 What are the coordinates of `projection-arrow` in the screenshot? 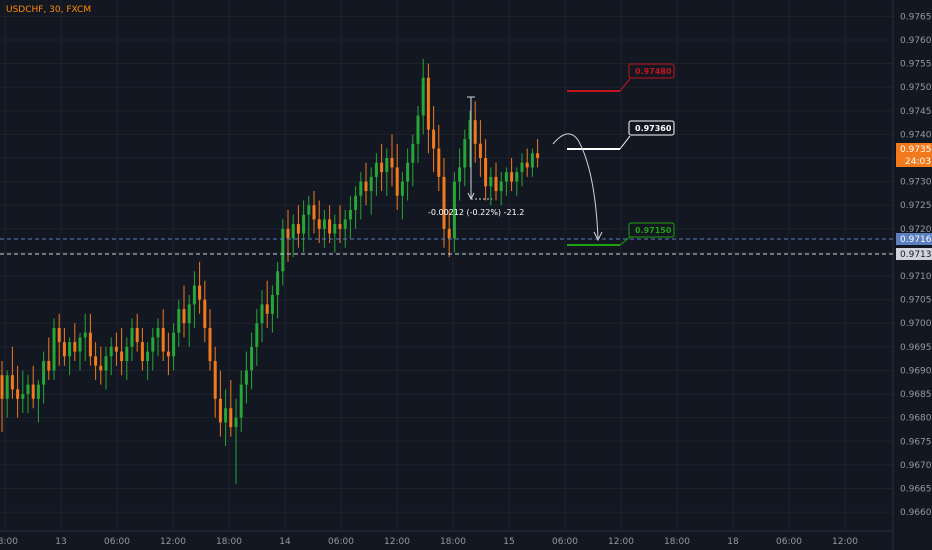 It's located at (577, 187).